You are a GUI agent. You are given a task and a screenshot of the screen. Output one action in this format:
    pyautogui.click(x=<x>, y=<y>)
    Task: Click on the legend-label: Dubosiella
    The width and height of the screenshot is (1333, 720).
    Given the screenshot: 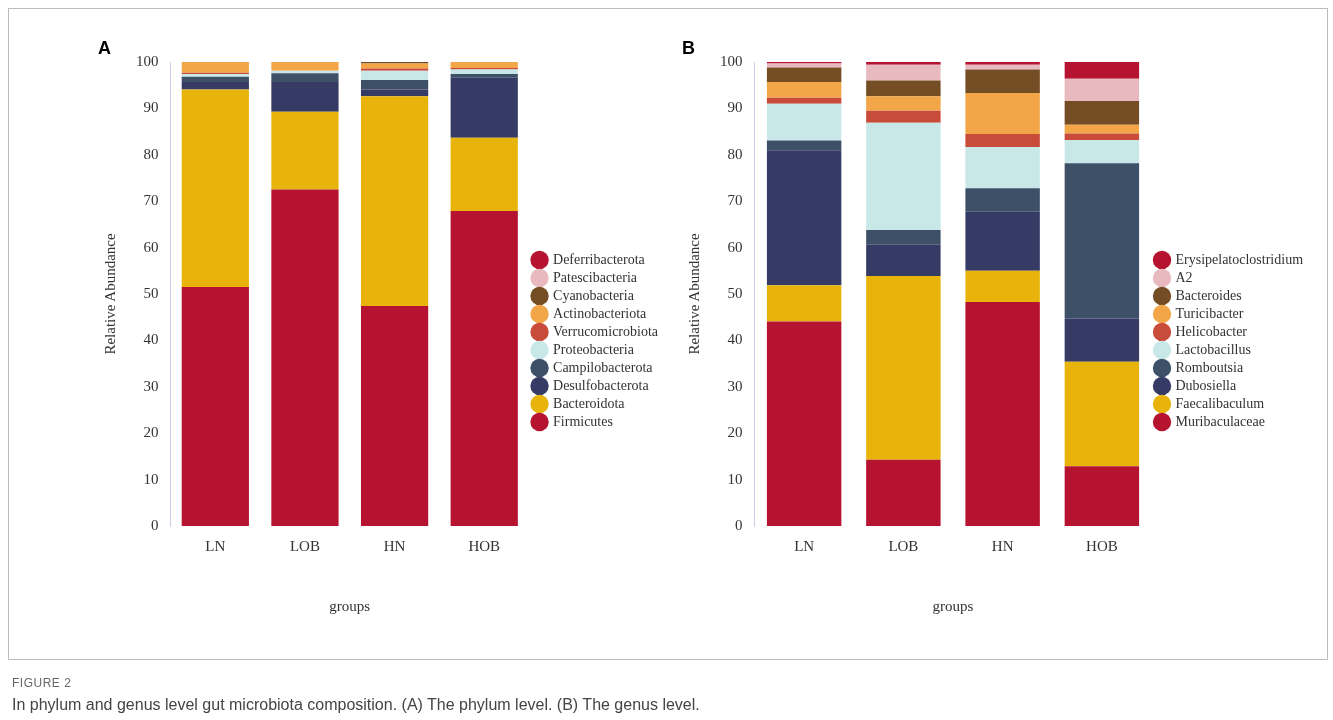 What is the action you would take?
    pyautogui.click(x=1206, y=385)
    